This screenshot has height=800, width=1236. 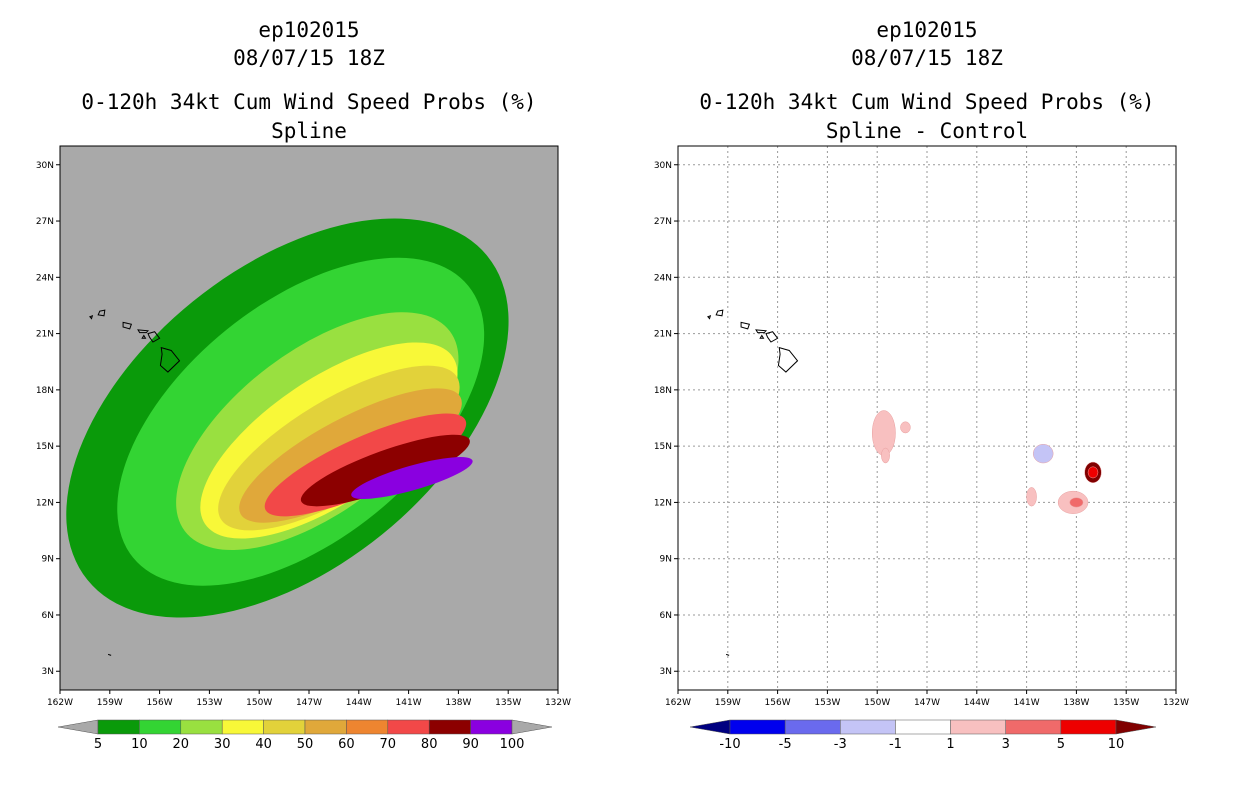 I want to click on left-colorbar-label: 90, so click(x=470, y=744).